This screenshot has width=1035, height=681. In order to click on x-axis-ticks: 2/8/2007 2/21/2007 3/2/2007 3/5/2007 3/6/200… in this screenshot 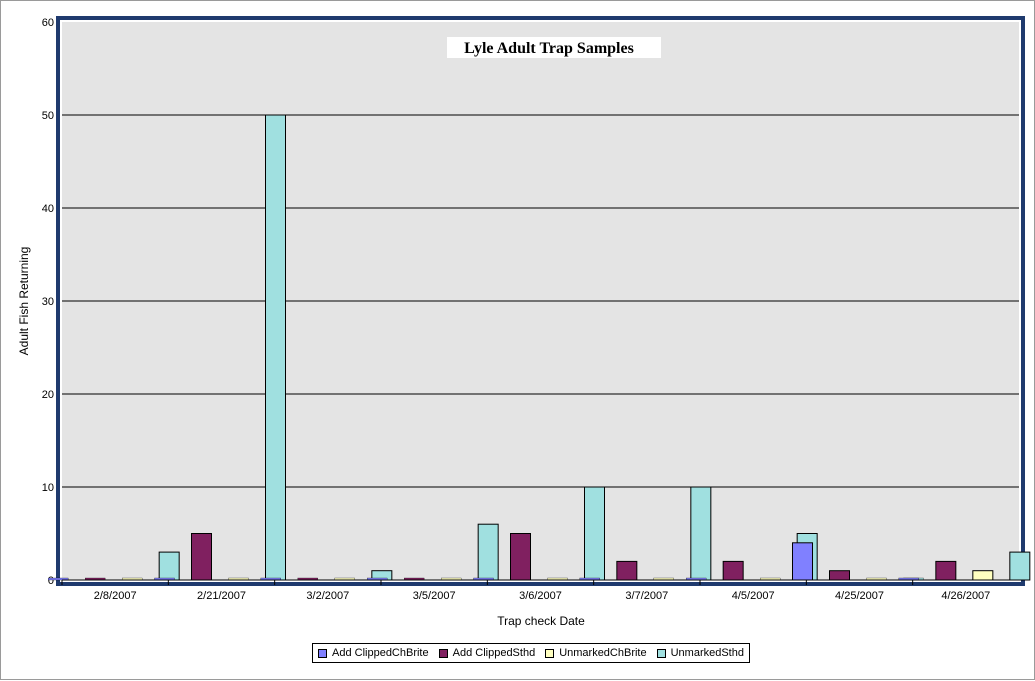, I will do `click(540, 590)`.